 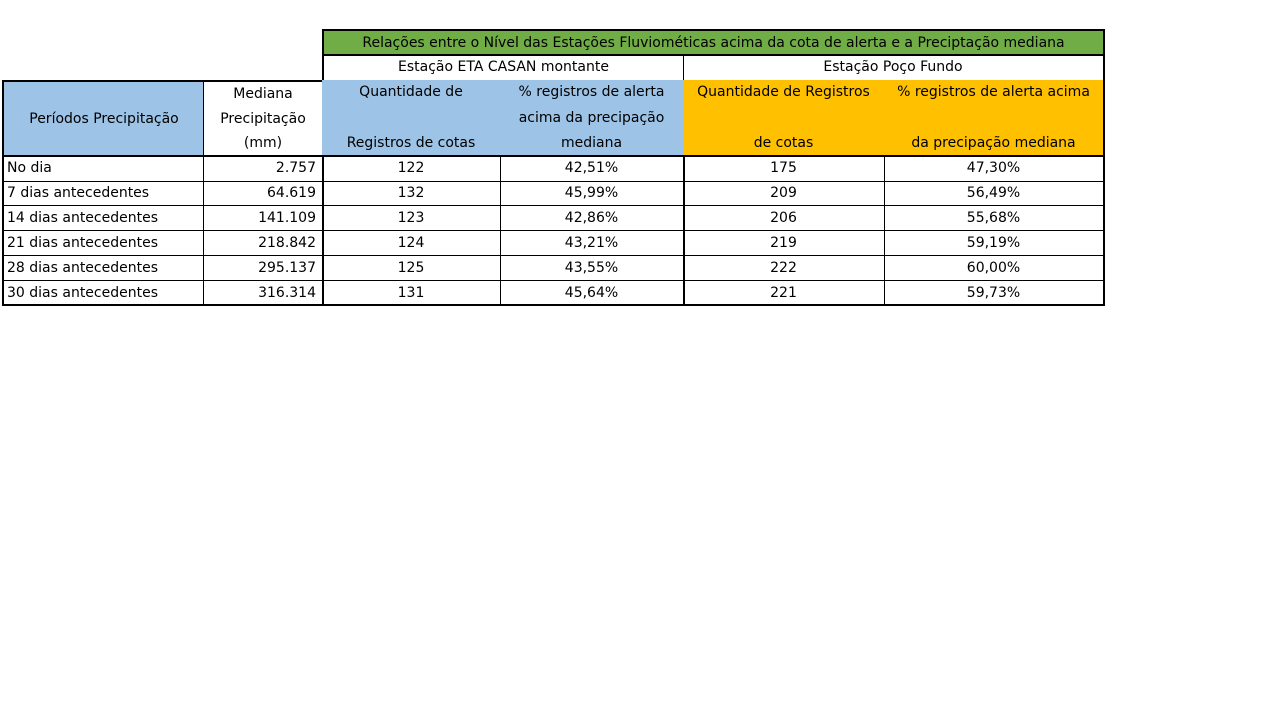 I want to click on row-6-pct-eta: 45,64%, so click(x=592, y=293).